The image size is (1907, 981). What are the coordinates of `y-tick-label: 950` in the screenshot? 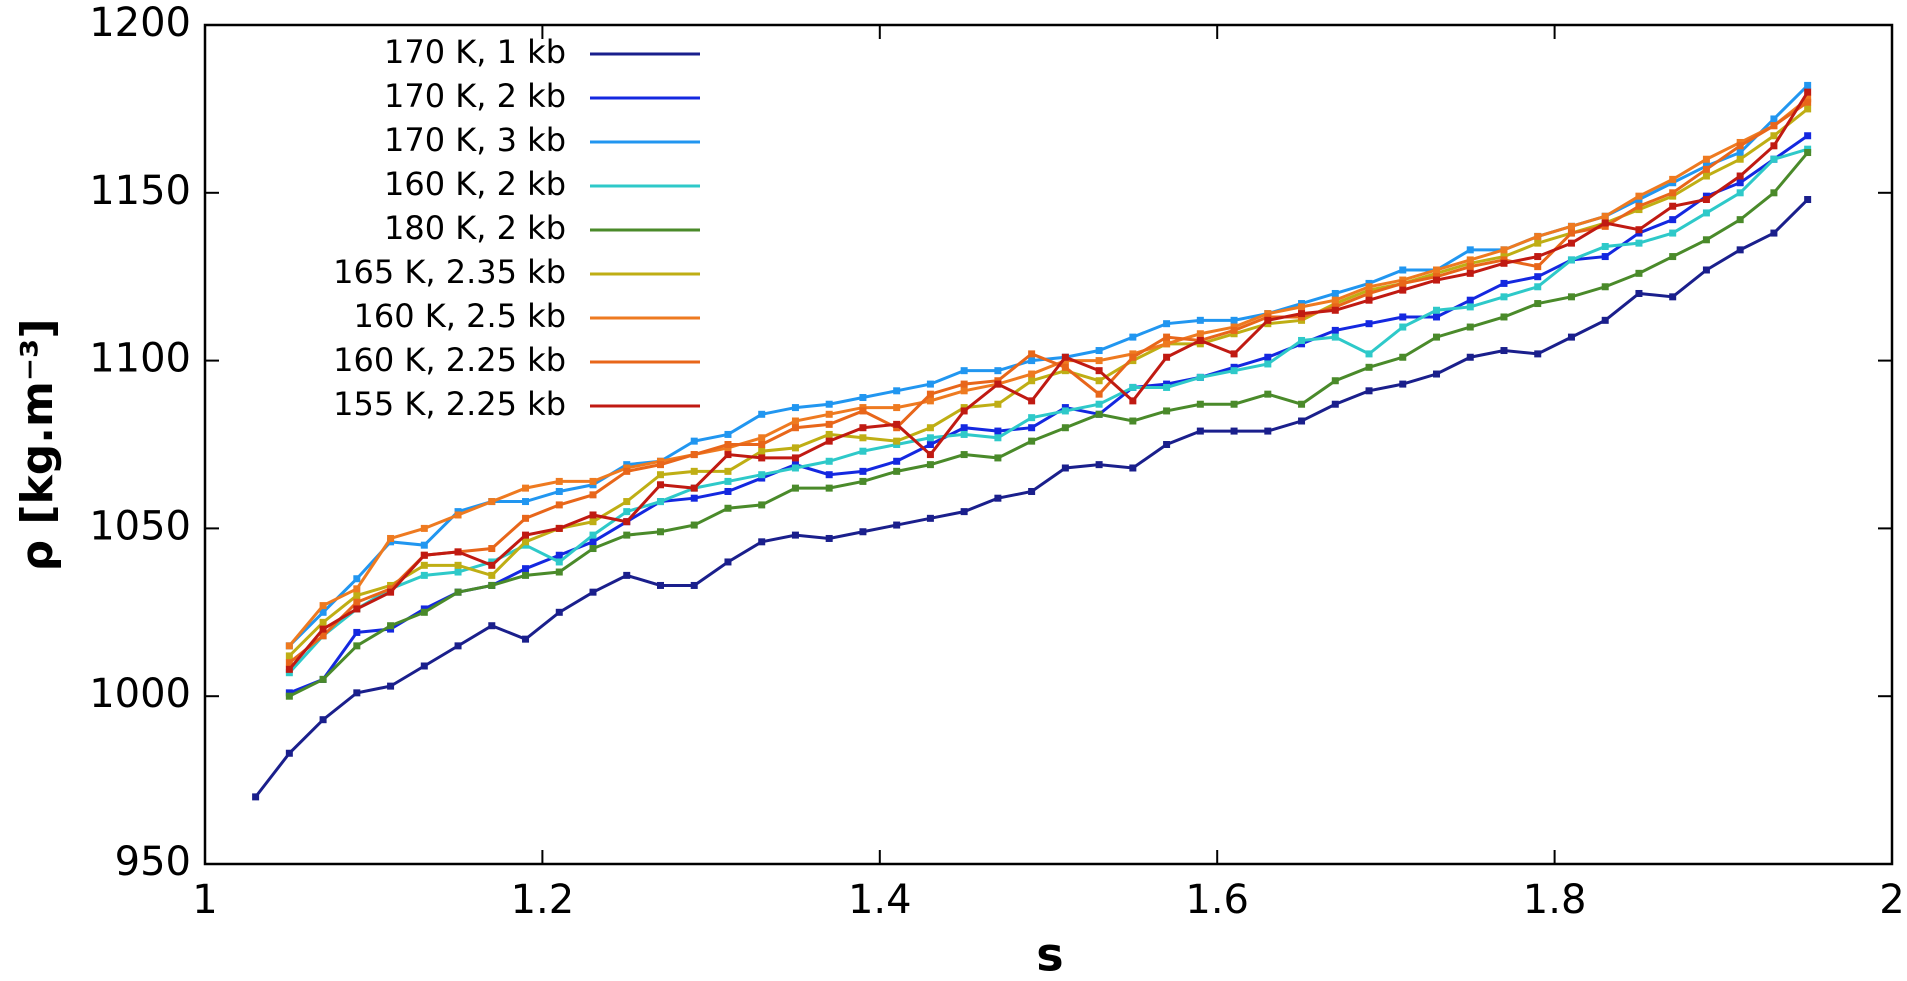 It's located at (153, 862).